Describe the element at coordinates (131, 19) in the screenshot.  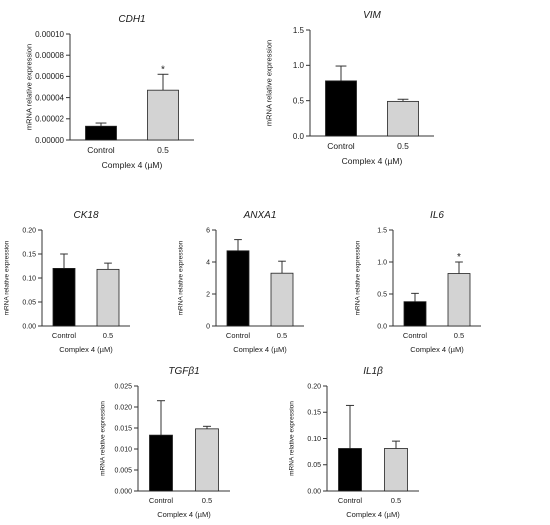
I see `chart-title: CDH1` at that location.